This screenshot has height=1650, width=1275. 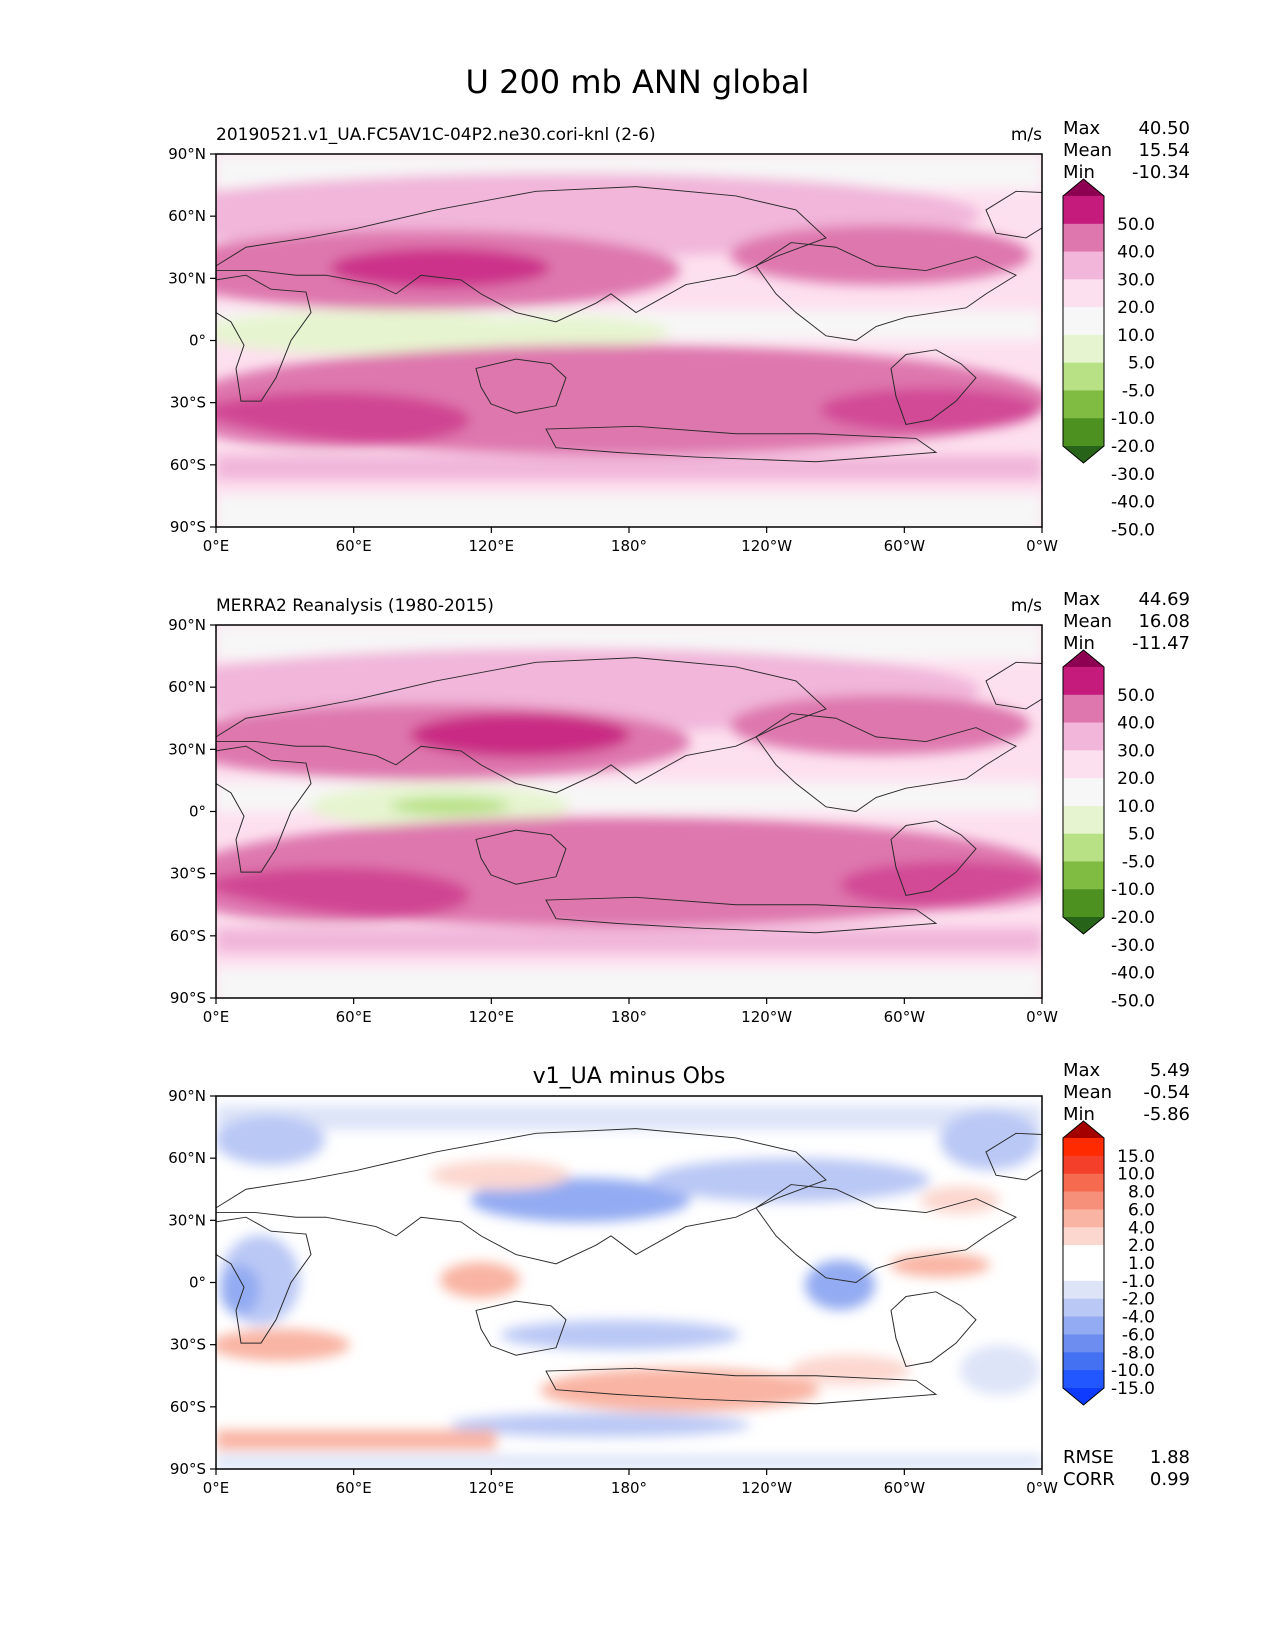 What do you see at coordinates (629, 811) in the screenshot?
I see `map-field` at bounding box center [629, 811].